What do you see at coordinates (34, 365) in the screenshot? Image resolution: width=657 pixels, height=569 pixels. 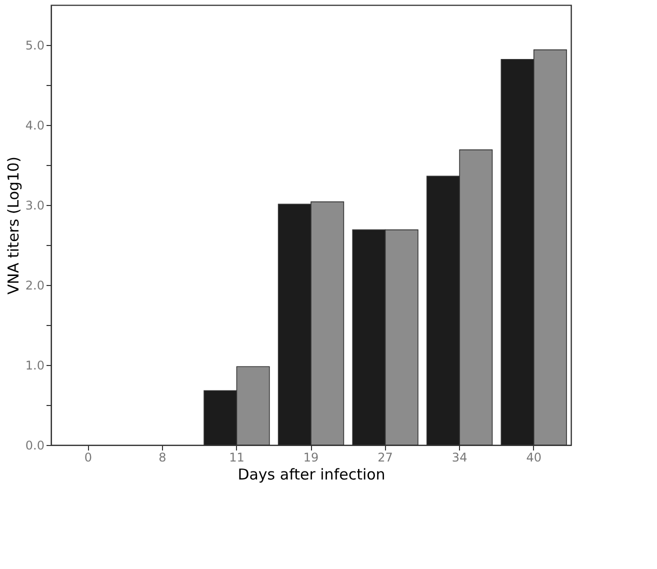 I see `y-tick-label: 1.0` at bounding box center [34, 365].